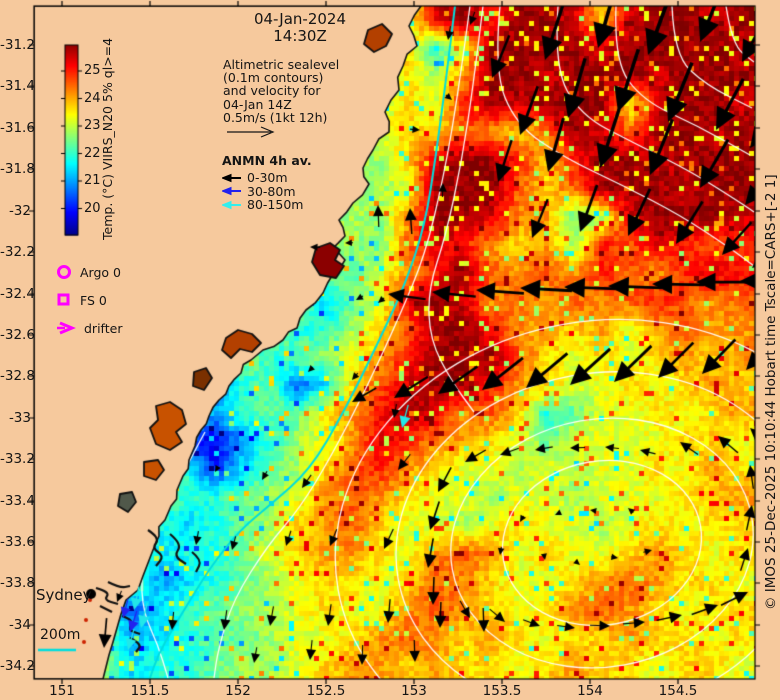 The height and width of the screenshot is (700, 780). I want to click on y-tick-label: -33.2, so click(17, 459).